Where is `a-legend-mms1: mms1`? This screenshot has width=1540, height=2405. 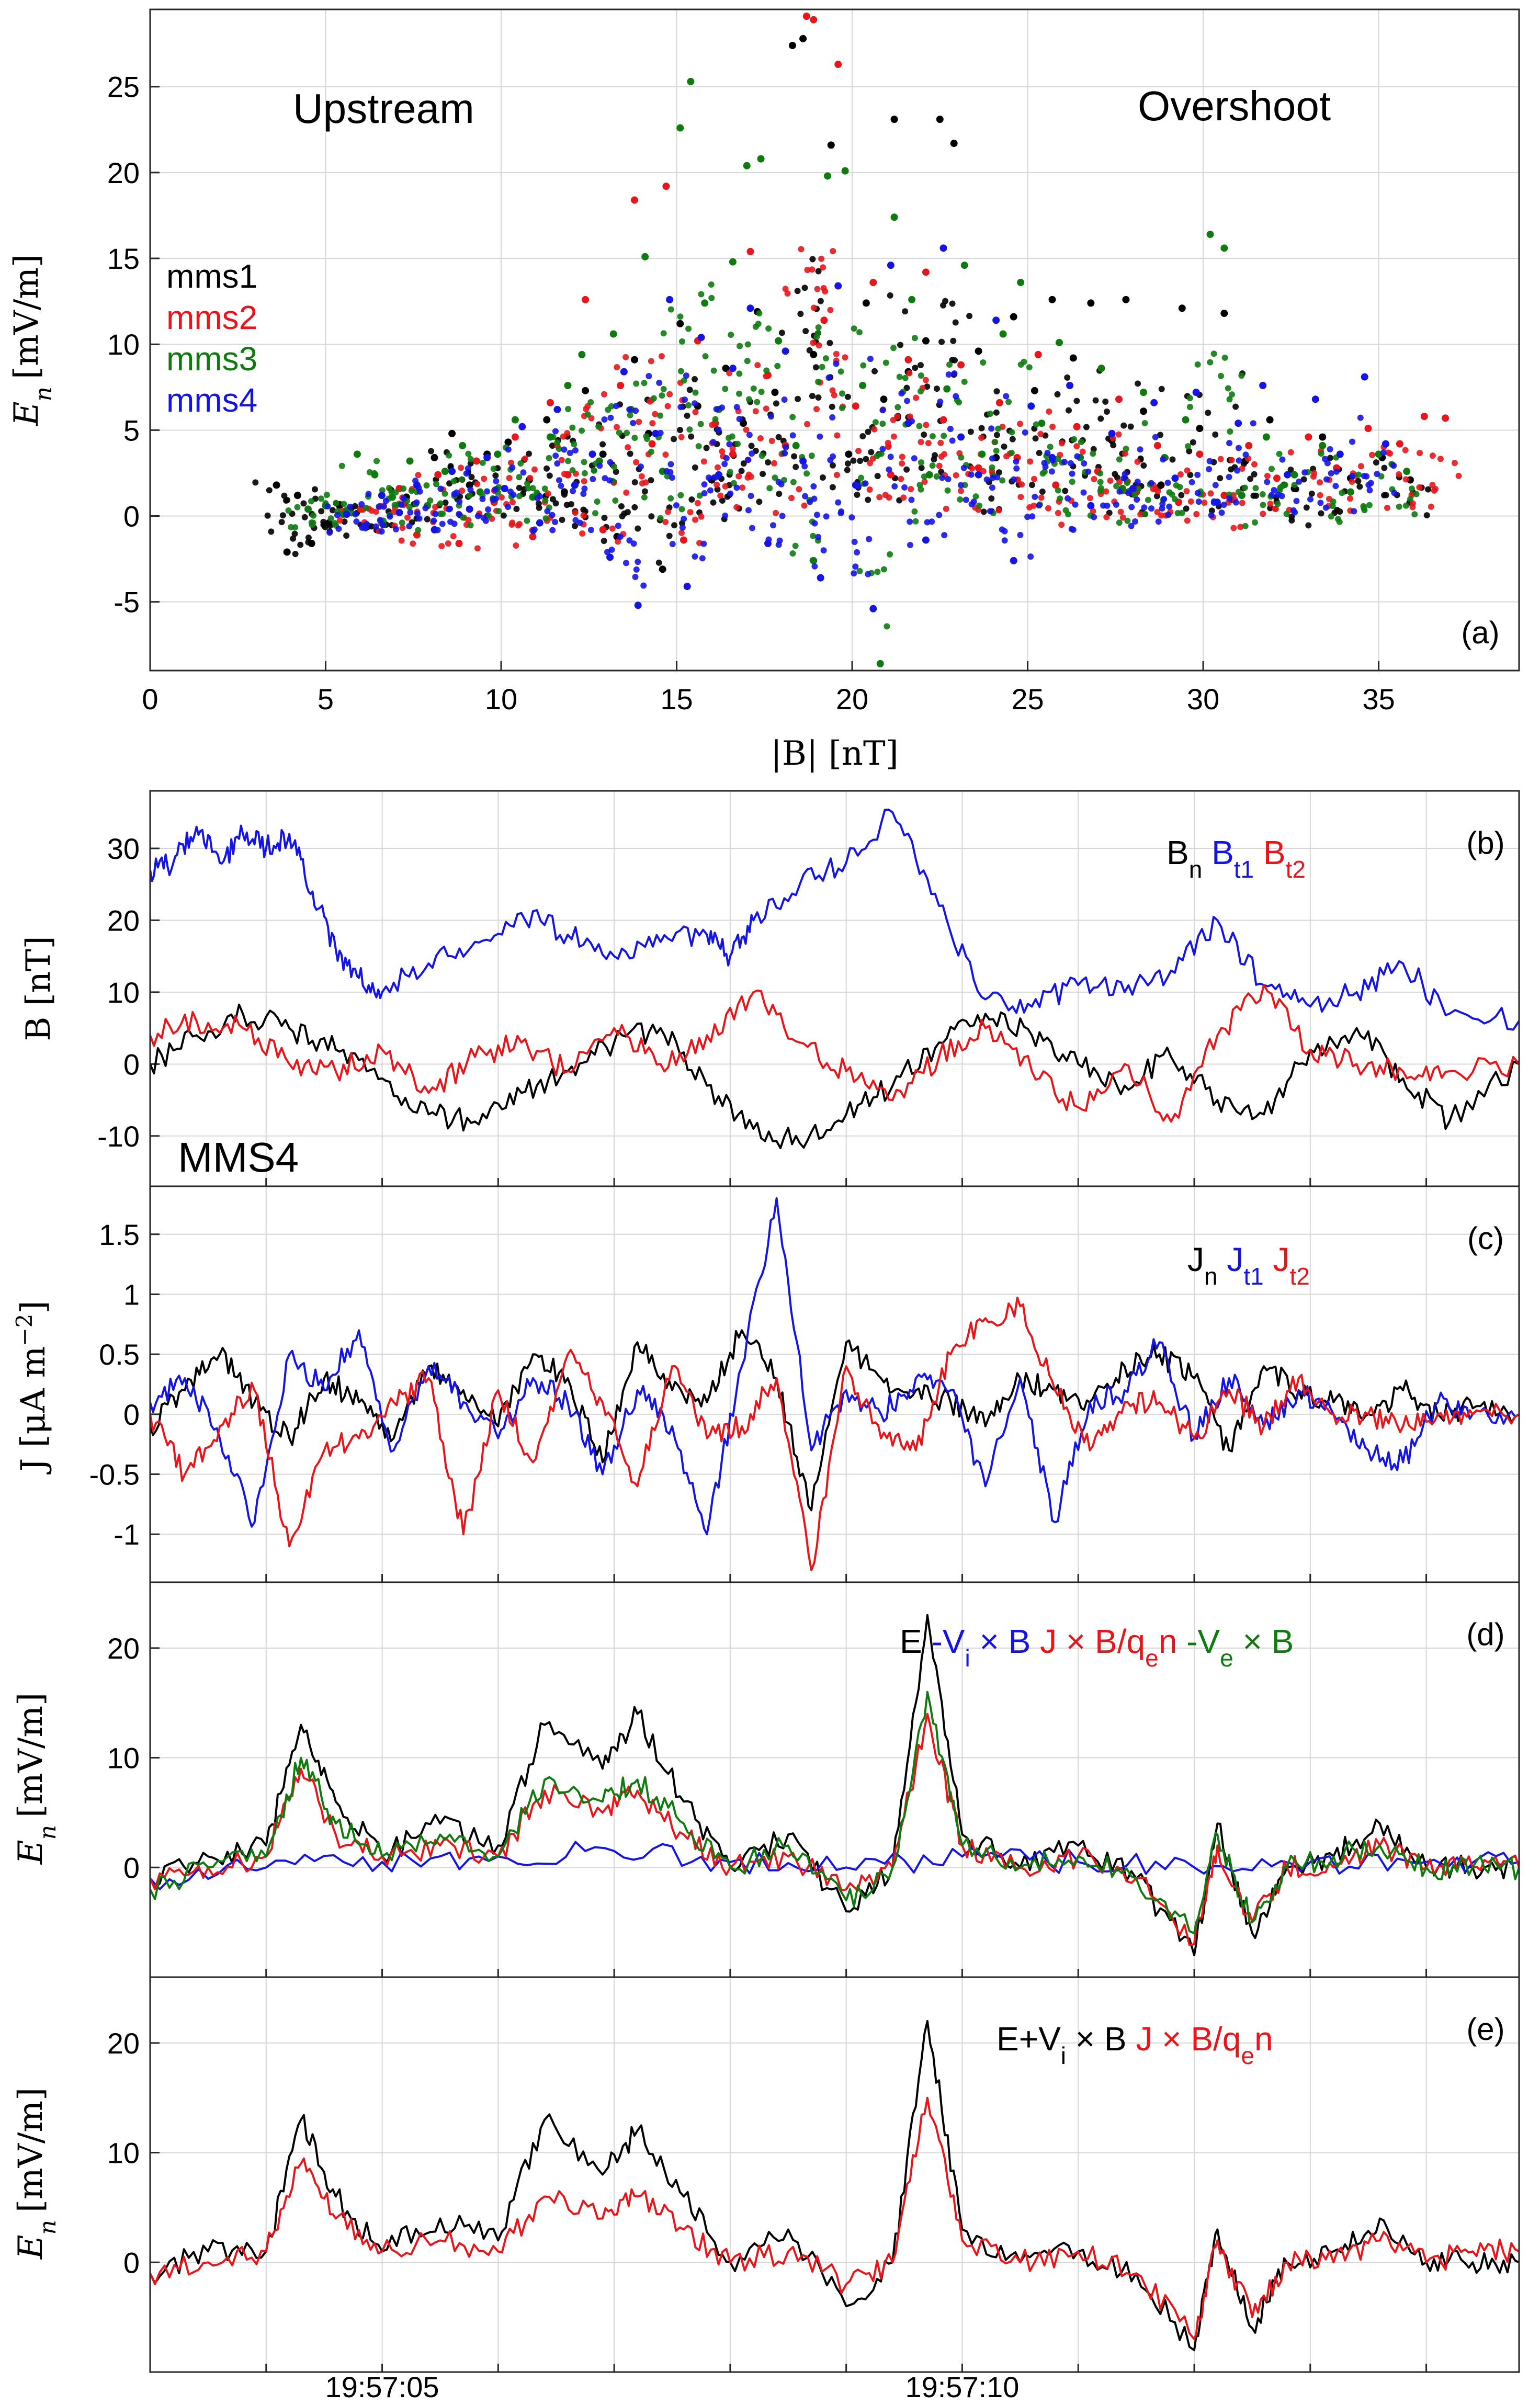 a-legend-mms1: mms1 is located at coordinates (212, 276).